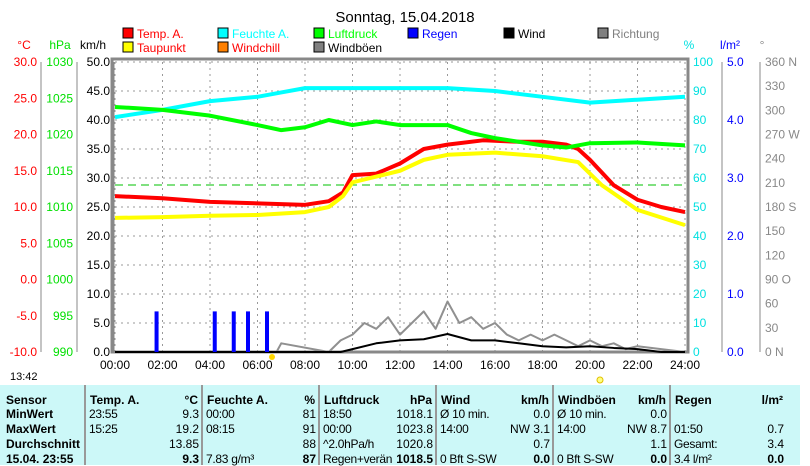 This screenshot has height=466, width=810. I want to click on x-tick-label: 12:00, so click(400, 365).